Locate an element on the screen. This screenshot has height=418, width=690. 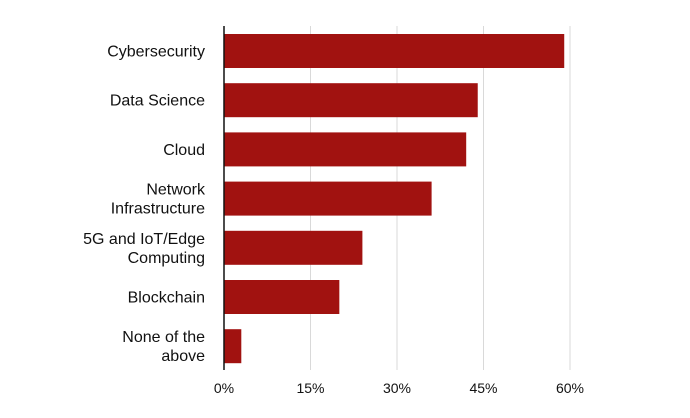
category-label-2: Cloud is located at coordinates (184, 150).